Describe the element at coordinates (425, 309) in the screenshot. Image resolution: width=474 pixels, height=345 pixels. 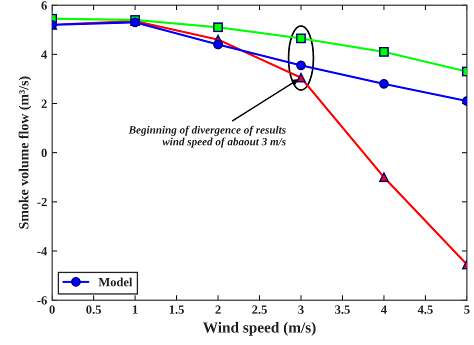
I see `x-tick-label: 4.5` at that location.